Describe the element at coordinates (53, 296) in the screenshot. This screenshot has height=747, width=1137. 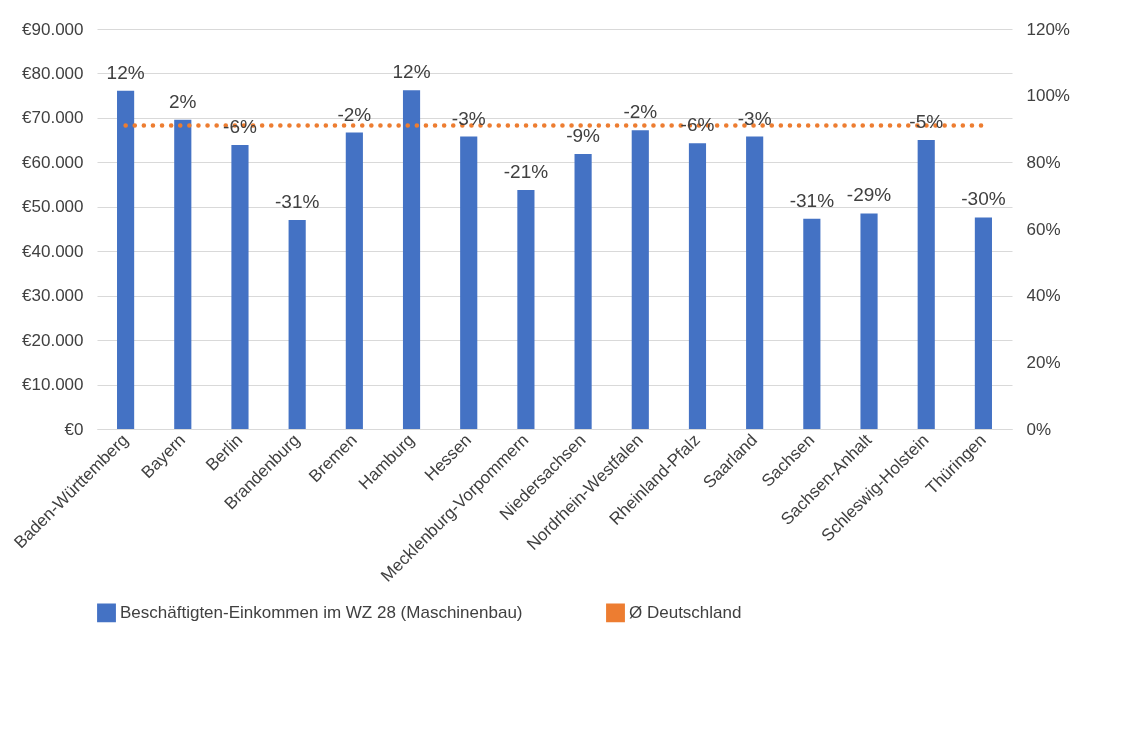
I see `y-tick-label: €30.000` at that location.